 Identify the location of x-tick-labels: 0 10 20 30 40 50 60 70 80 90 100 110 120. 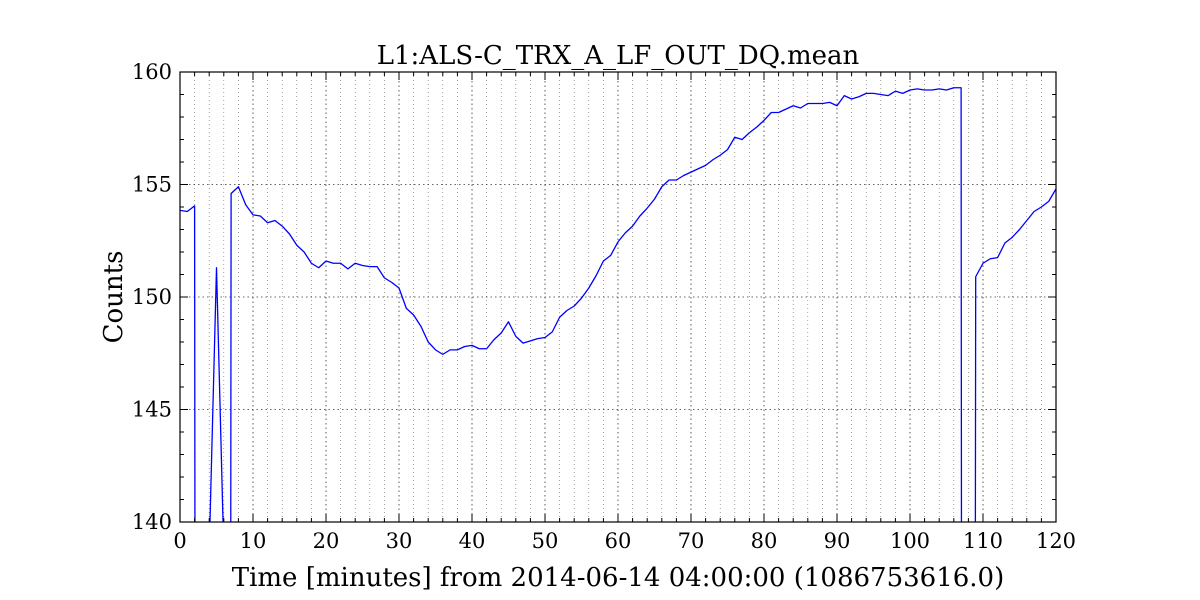
(624, 541).